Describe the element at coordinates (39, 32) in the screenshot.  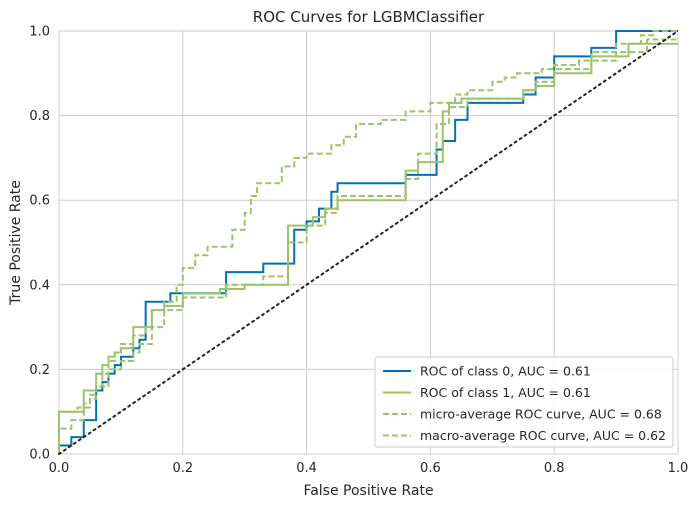
I see `y-tick-label: 1.0` at that location.